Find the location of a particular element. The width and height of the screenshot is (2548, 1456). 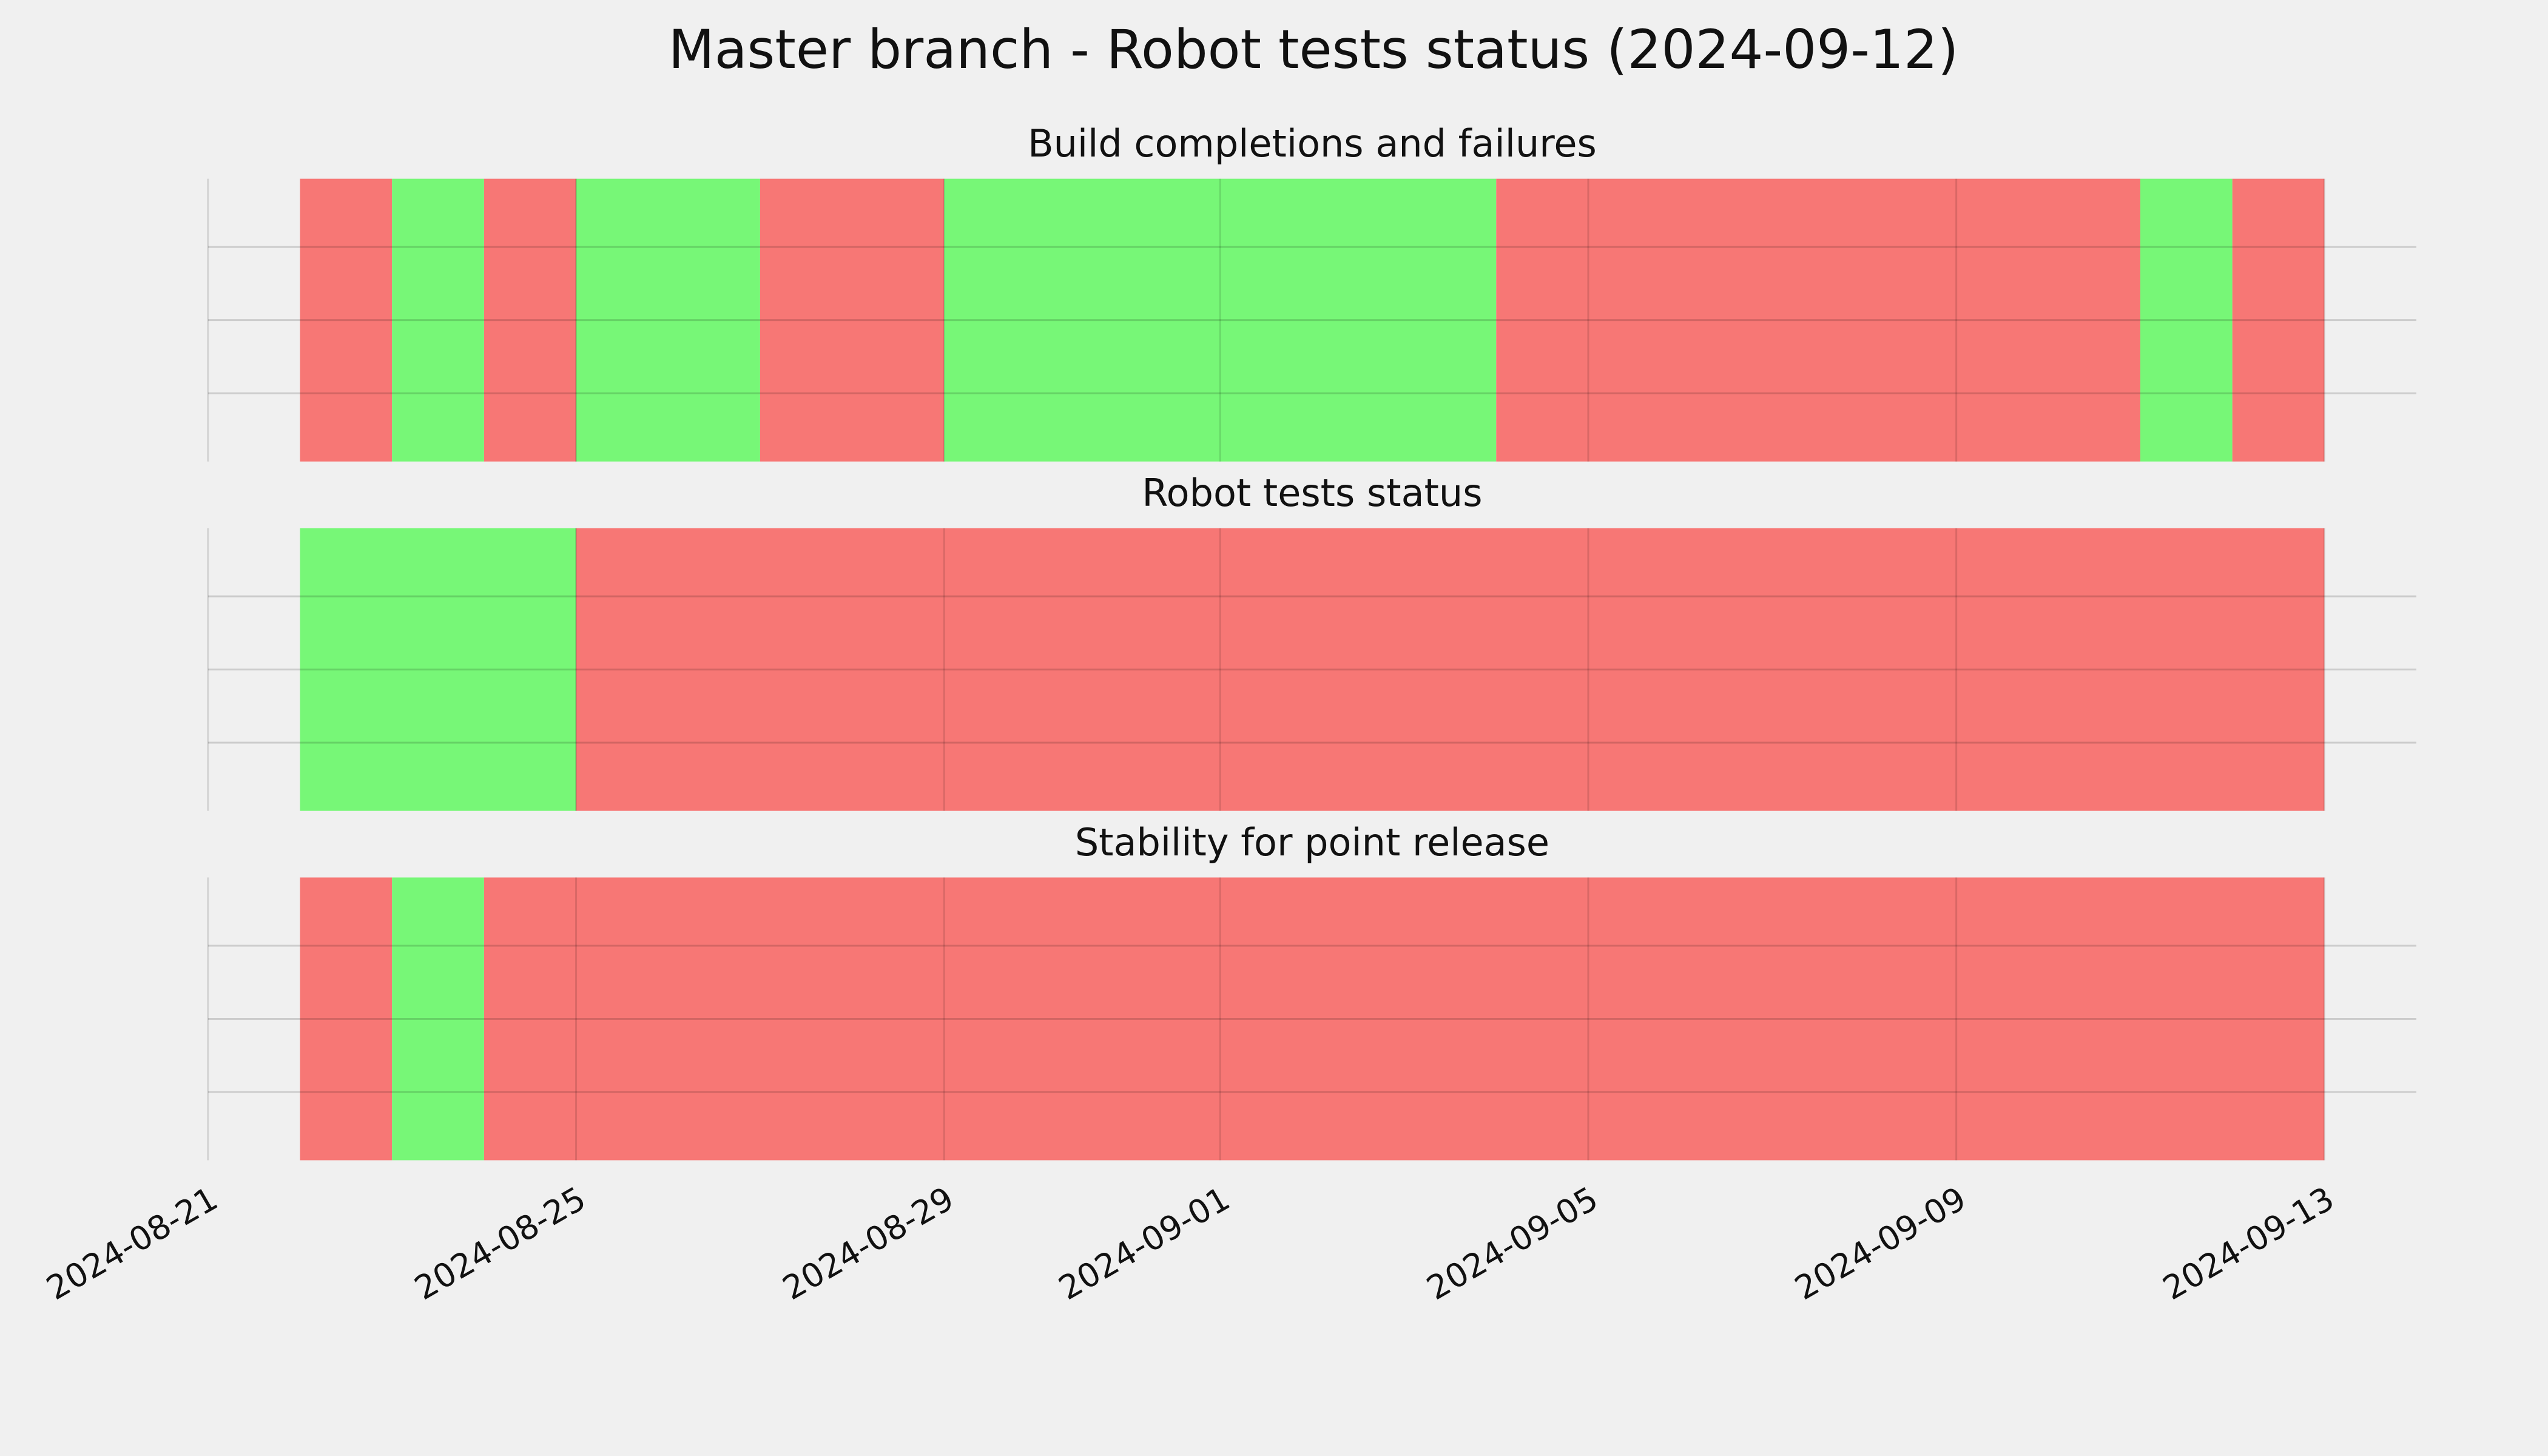

panel-title: Stability for point release is located at coordinates (1312, 842).